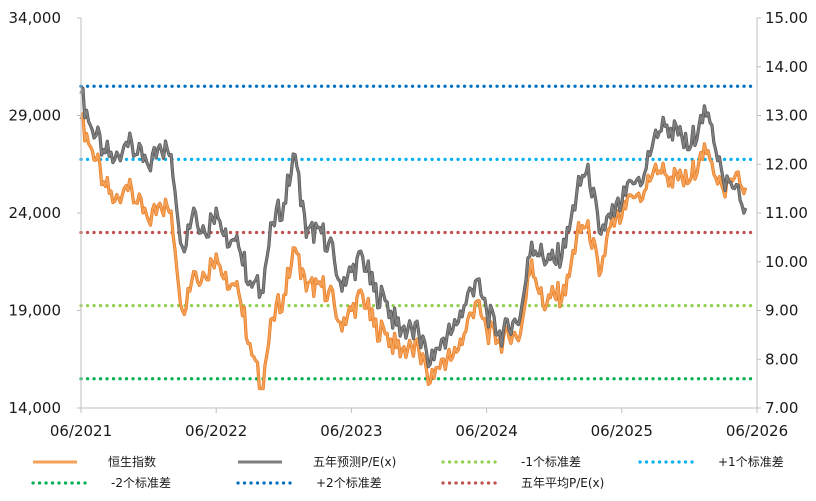 This screenshot has height=501, width=816. What do you see at coordinates (354, 462) in the screenshot?
I see `legend-label-1: 五年预测P/E(x)` at bounding box center [354, 462].